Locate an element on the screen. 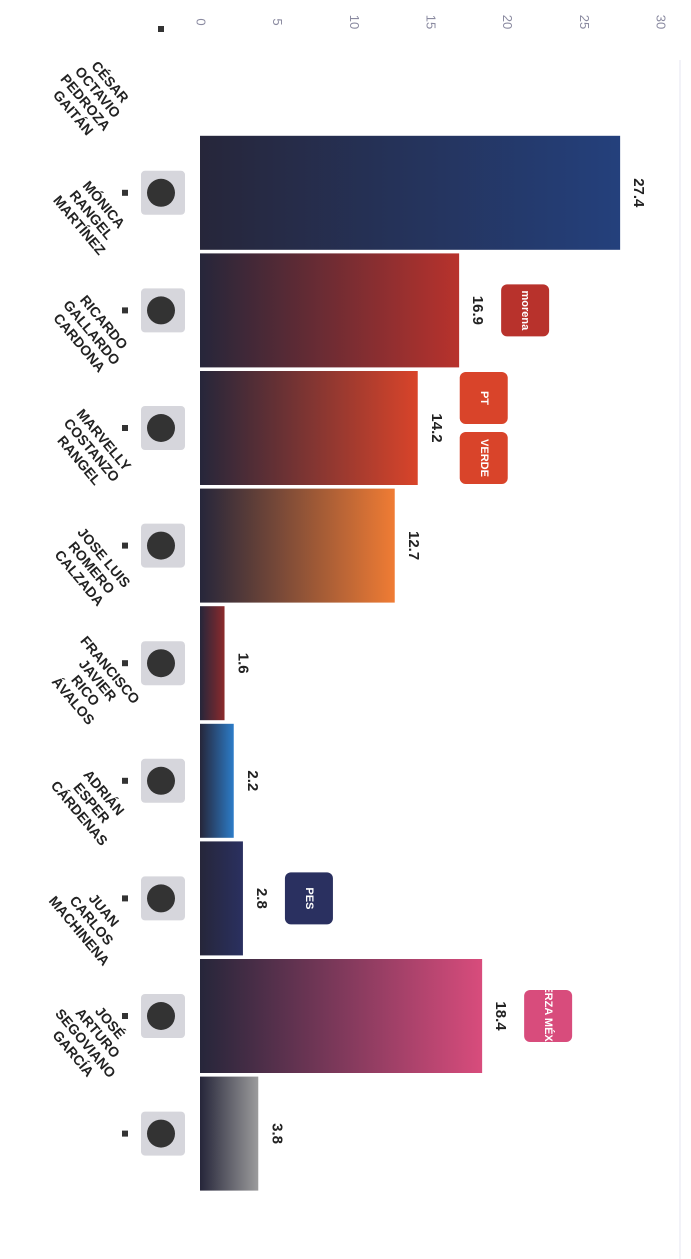  category-label: JOSÉARTUROSEGOVIANOGARCÍA is located at coordinates (92, 1038).